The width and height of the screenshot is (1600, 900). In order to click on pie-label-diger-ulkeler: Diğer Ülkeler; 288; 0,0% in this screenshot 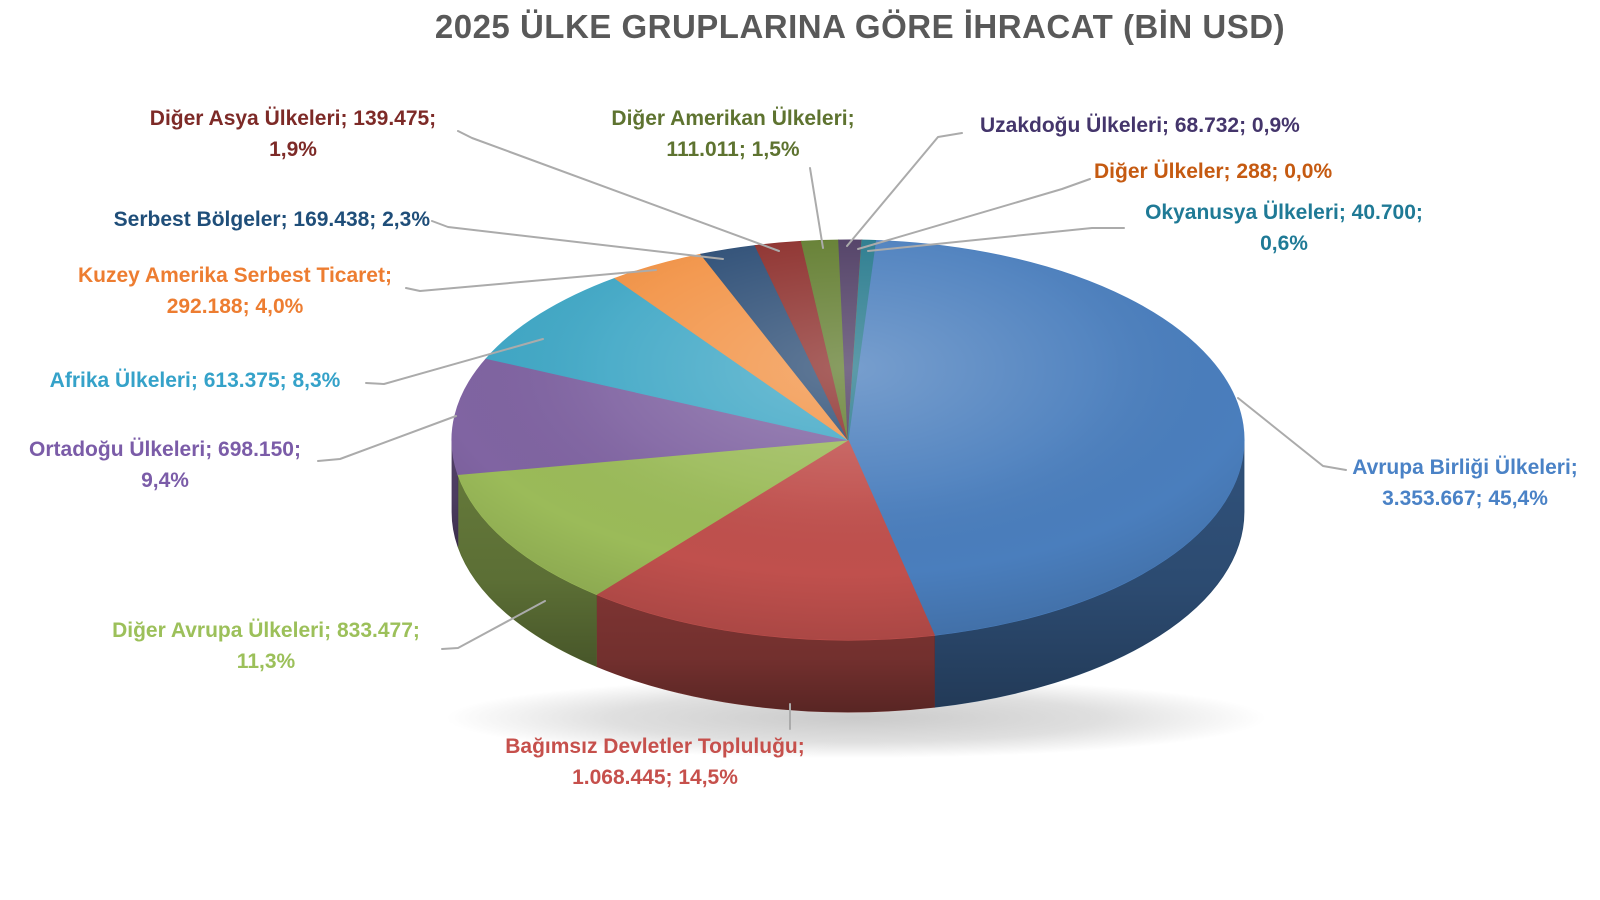, I will do `click(1244, 171)`.